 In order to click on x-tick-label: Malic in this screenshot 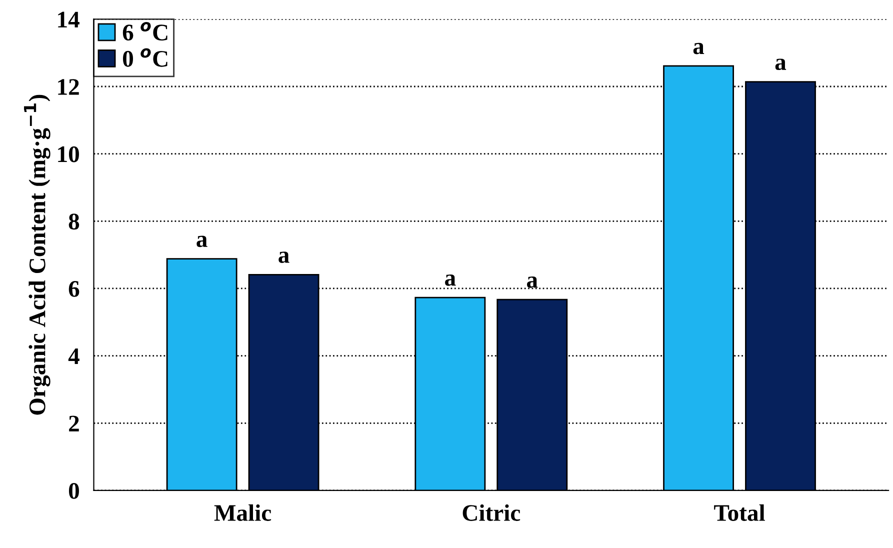, I will do `click(243, 512)`.